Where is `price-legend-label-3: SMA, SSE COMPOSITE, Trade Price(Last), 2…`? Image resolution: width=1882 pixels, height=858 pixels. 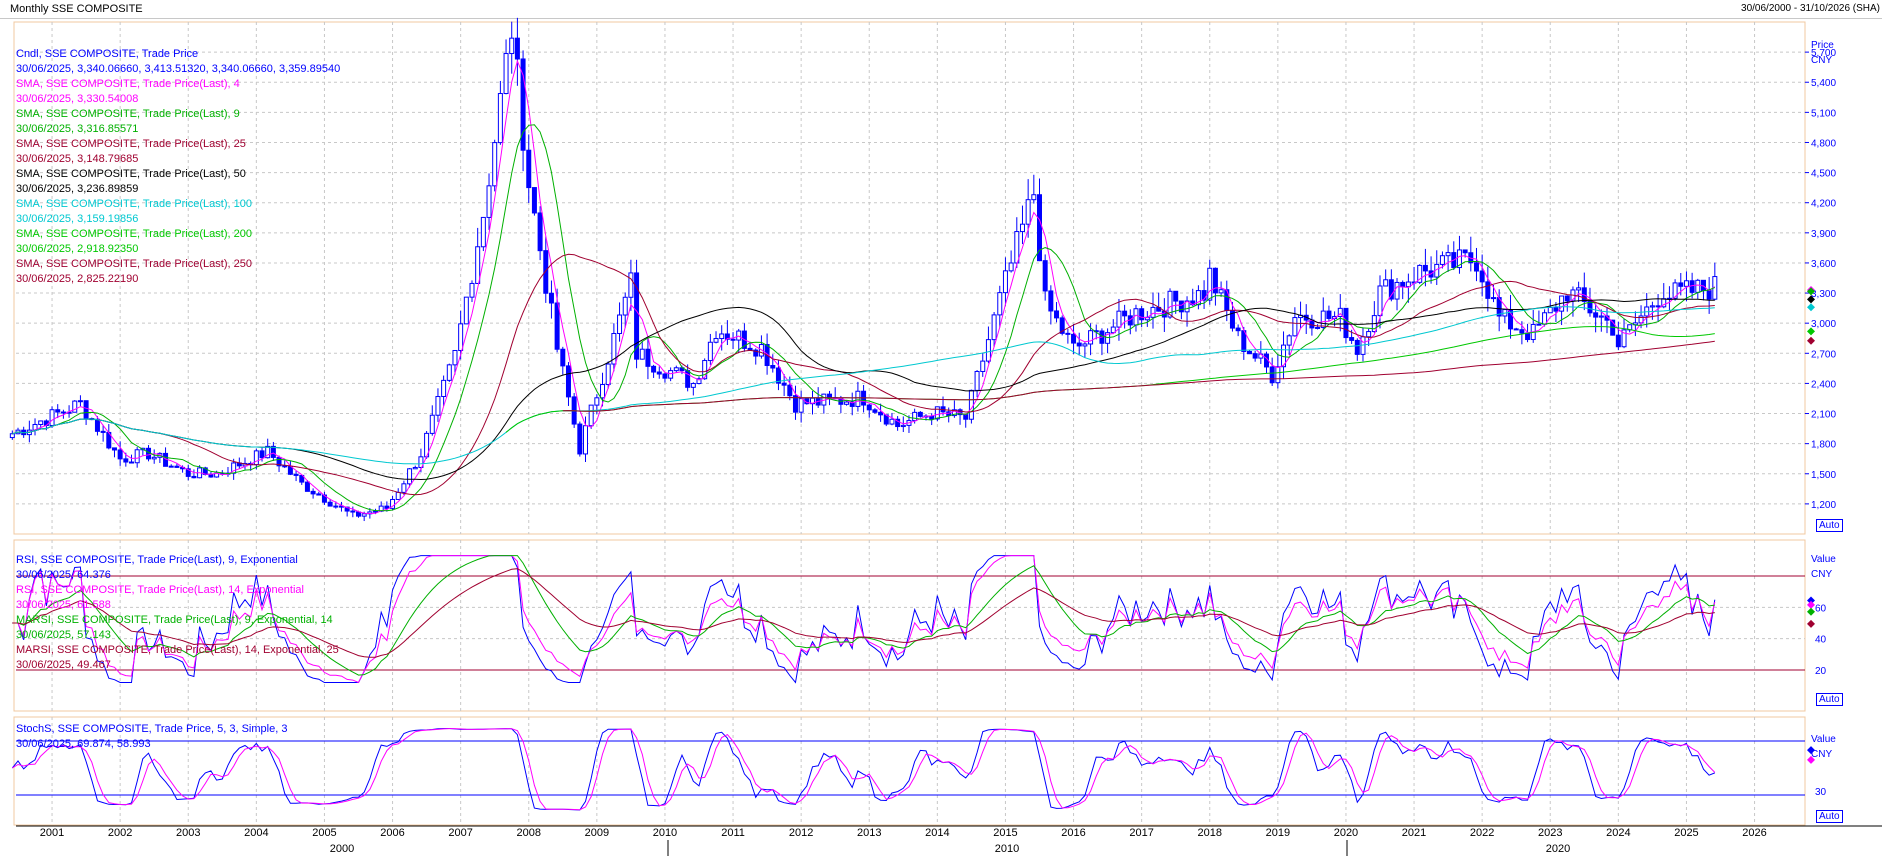 price-legend-label-3: SMA, SSE COMPOSITE, Trade Price(Last), 2… is located at coordinates (131, 144).